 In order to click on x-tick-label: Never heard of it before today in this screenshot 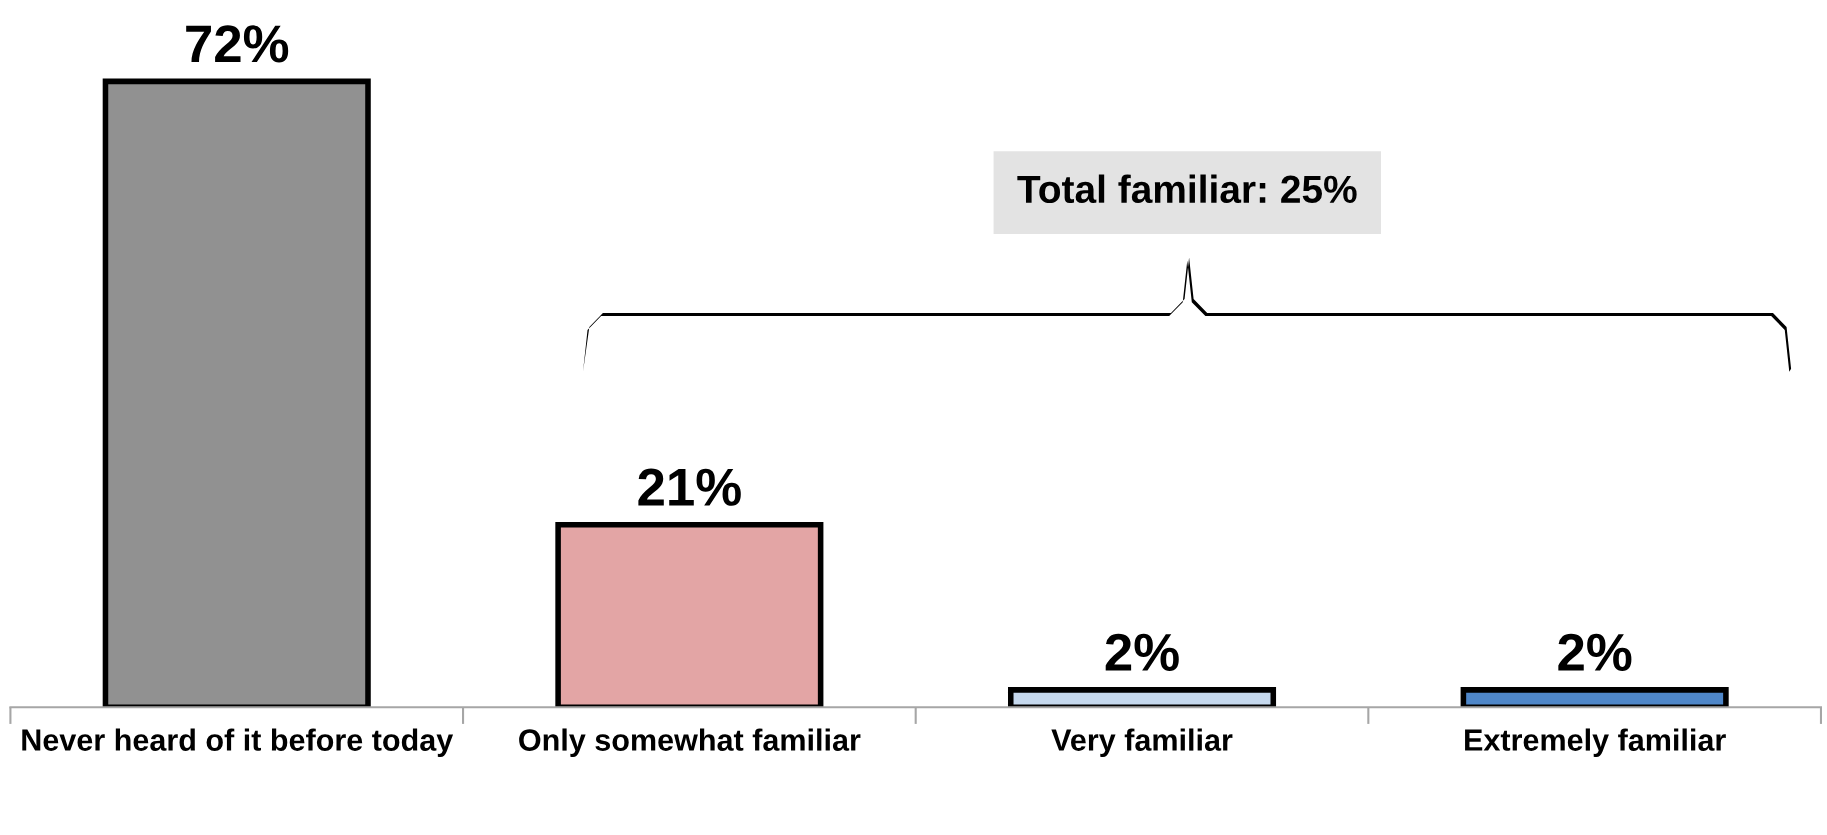, I will do `click(238, 742)`.